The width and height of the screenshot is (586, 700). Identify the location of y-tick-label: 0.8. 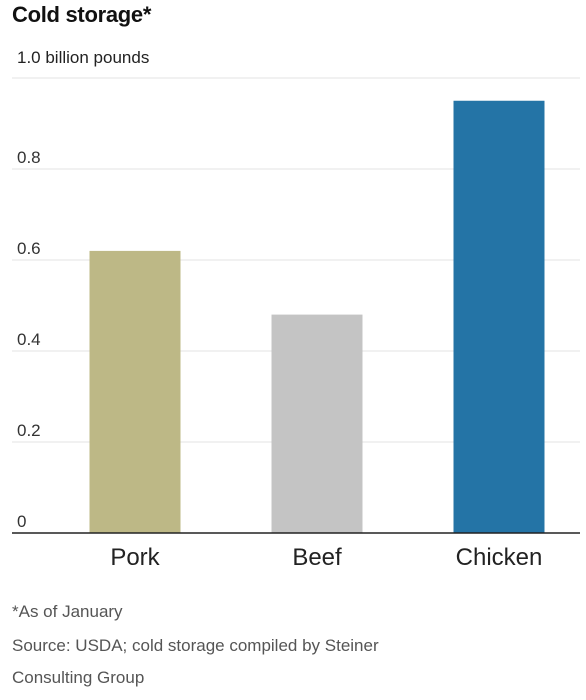
(29, 157).